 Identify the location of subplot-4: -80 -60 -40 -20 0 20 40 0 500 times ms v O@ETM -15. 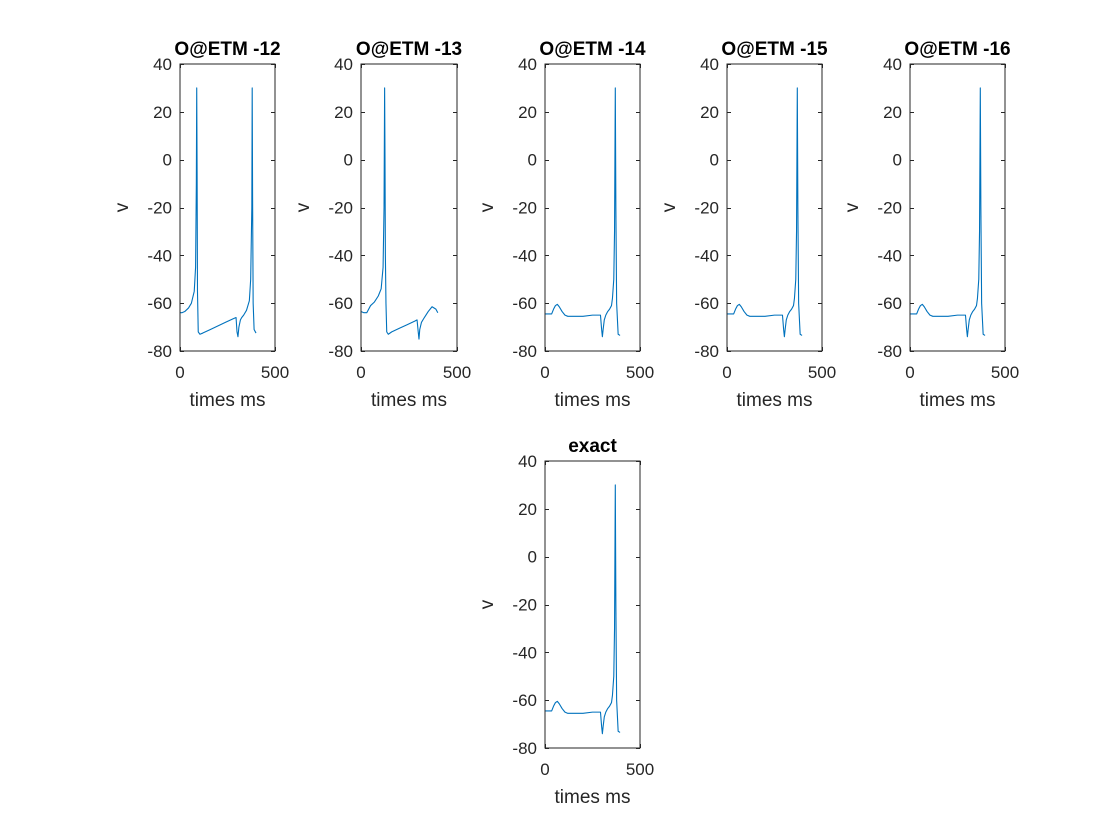
(747, 225).